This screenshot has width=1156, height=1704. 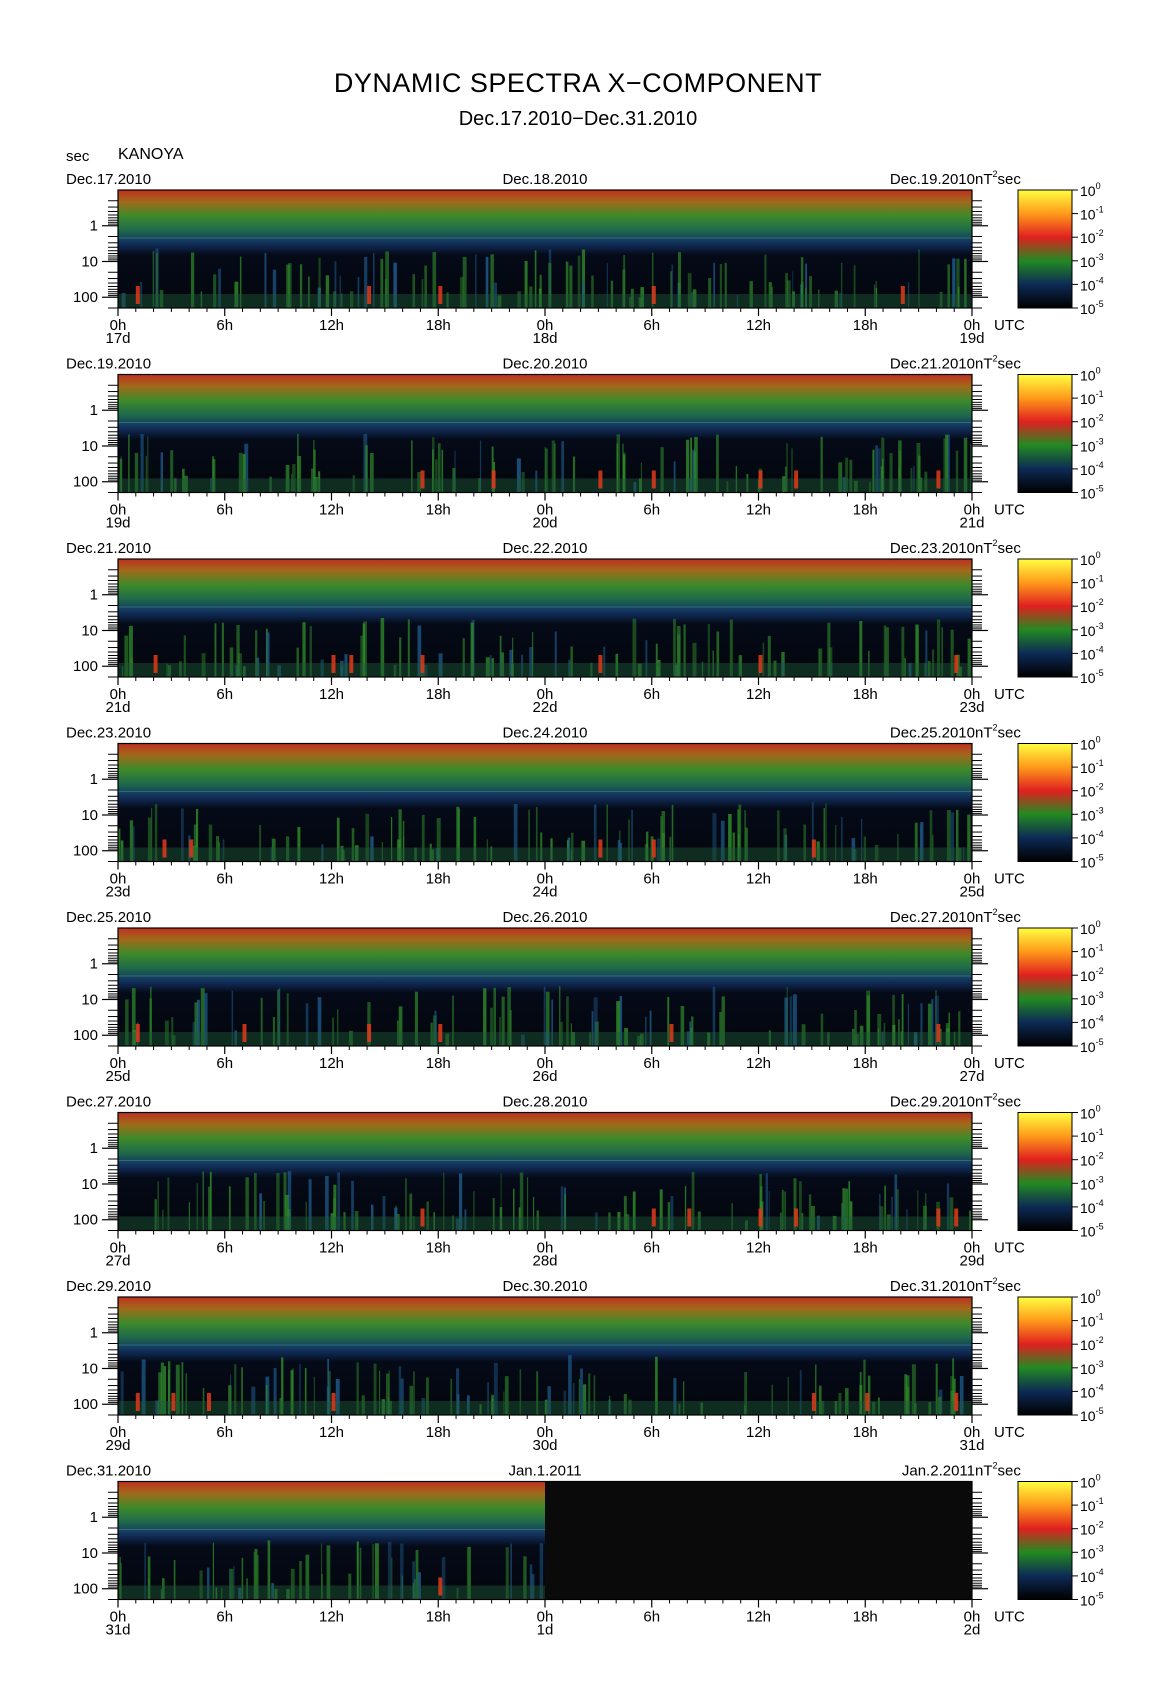 What do you see at coordinates (85, 1404) in the screenshot?
I see `y-tick-label: 100` at bounding box center [85, 1404].